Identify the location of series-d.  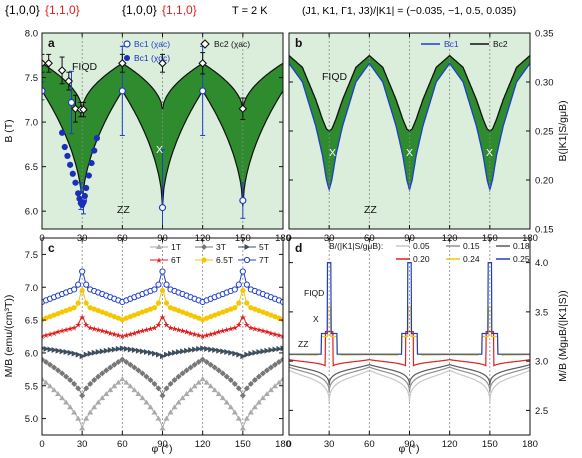
(409, 332).